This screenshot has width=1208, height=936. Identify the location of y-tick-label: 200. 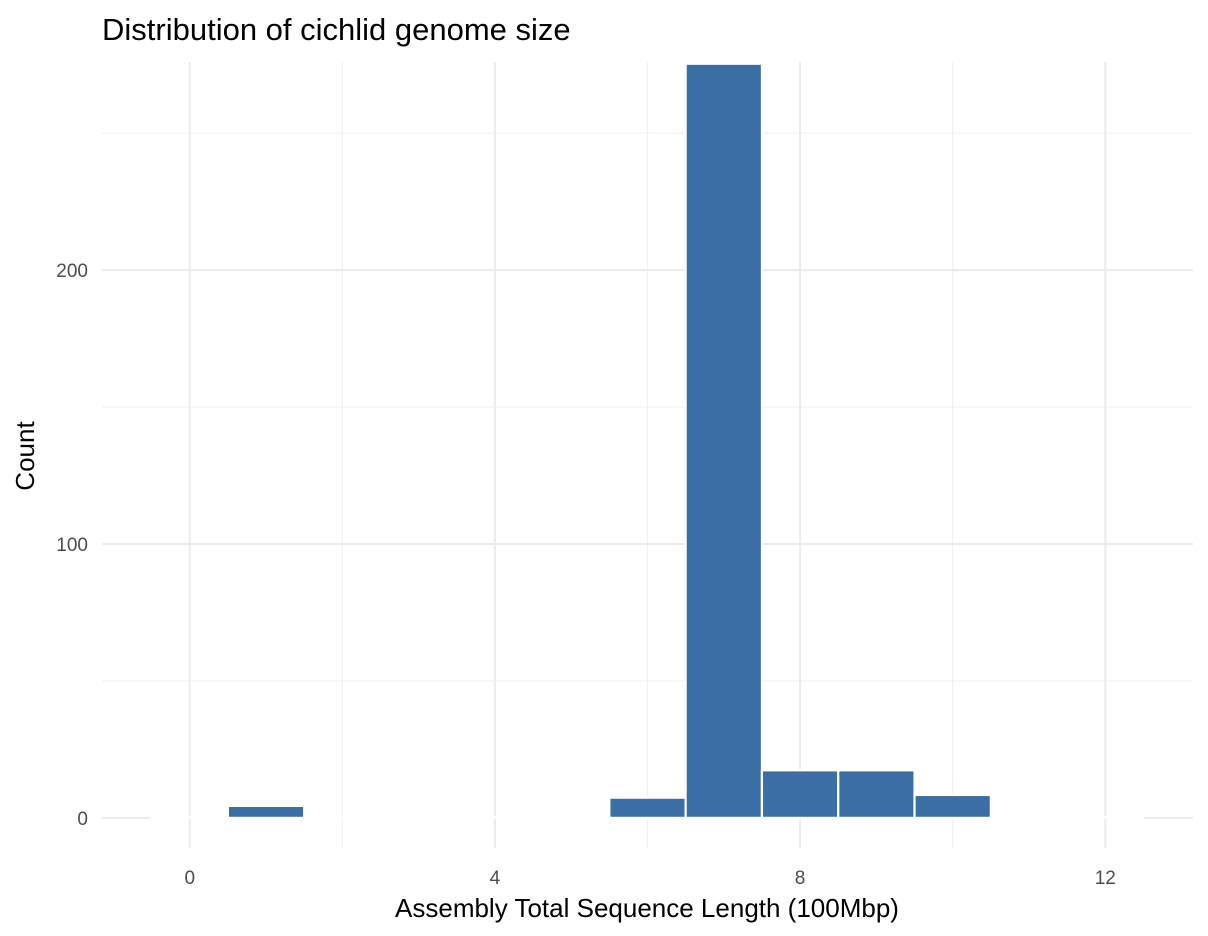
(72, 271).